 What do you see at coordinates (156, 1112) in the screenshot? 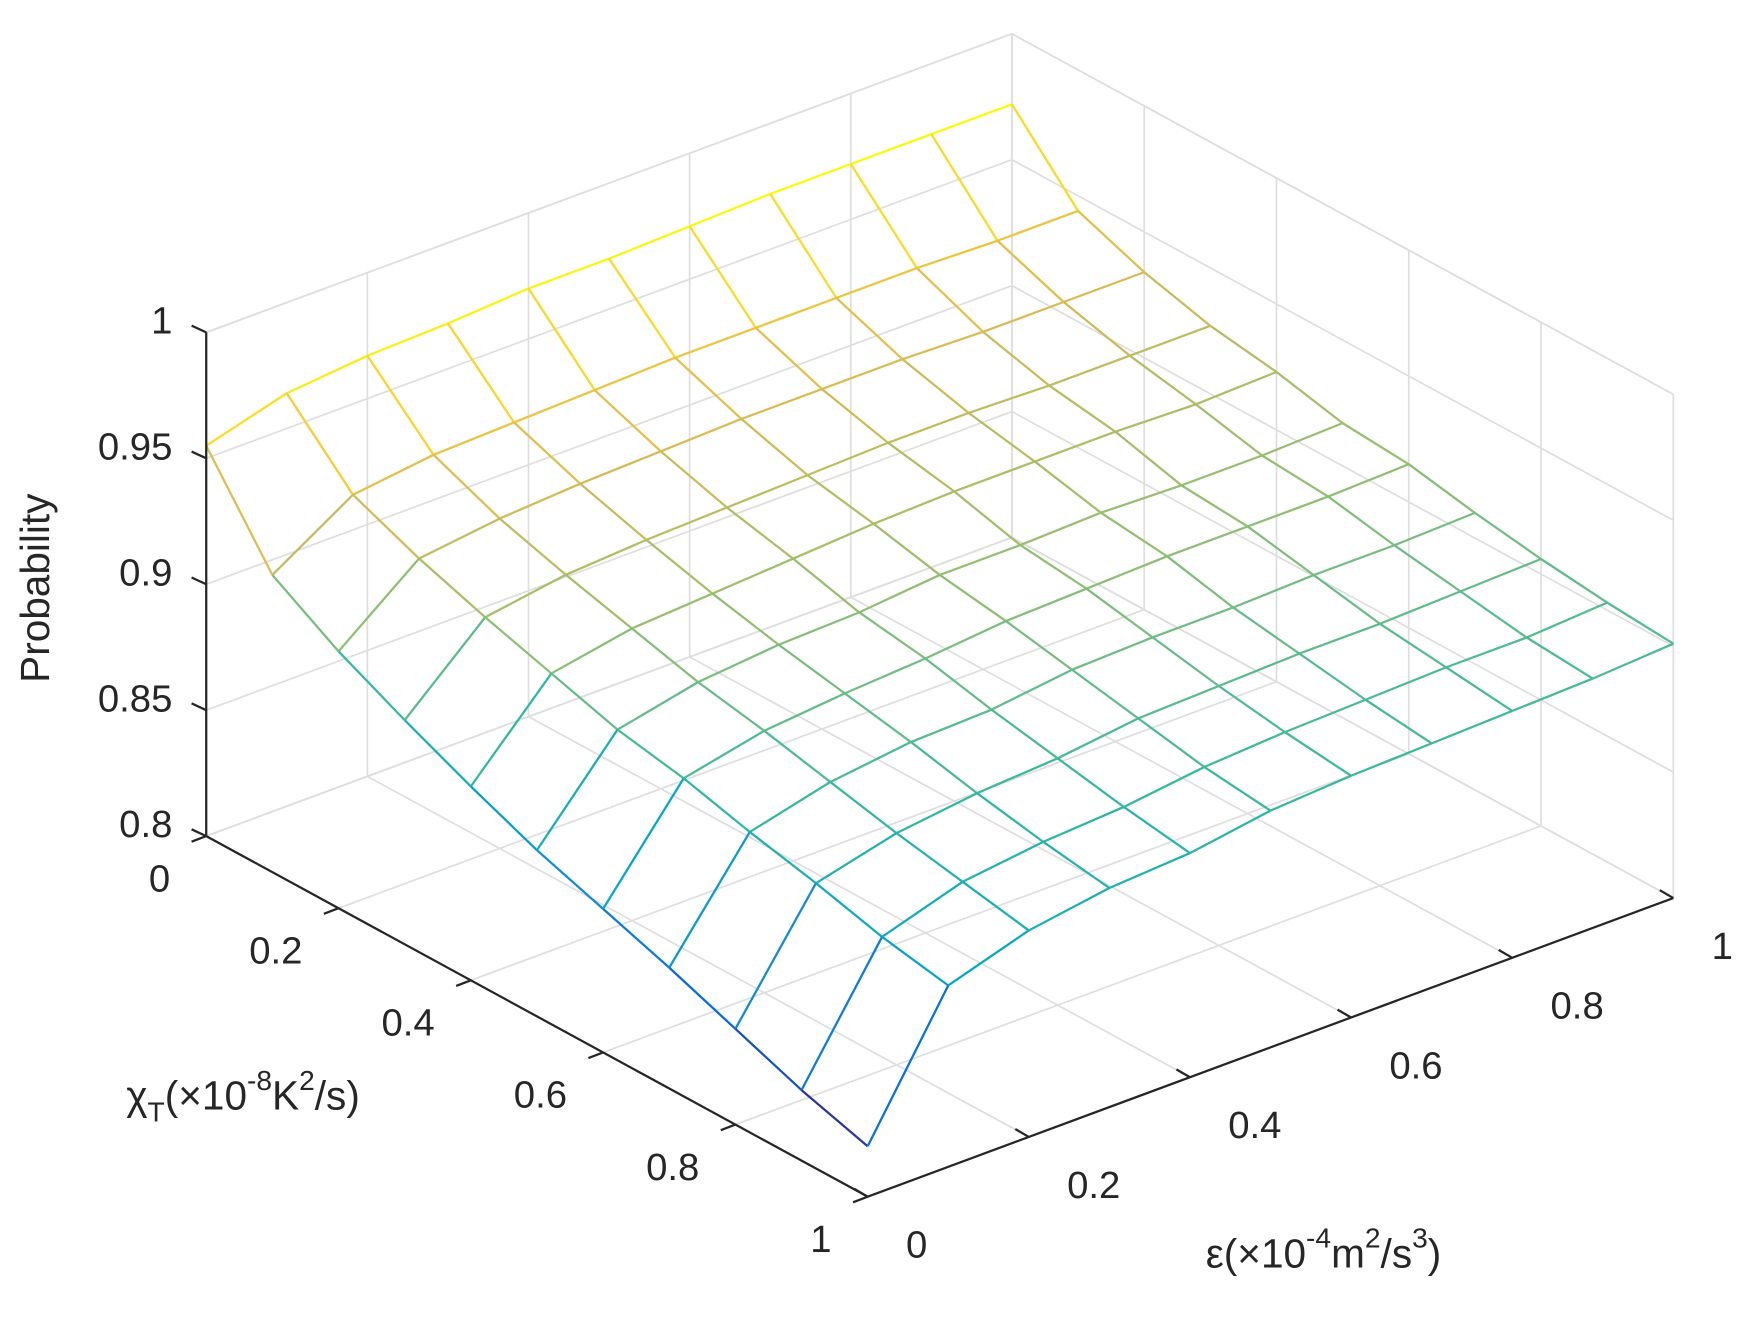
I see `label-part: T` at bounding box center [156, 1112].